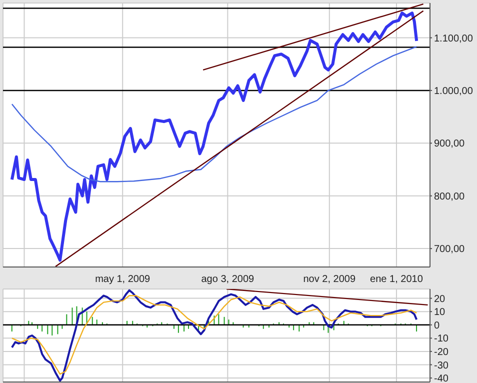  I want to click on y-tick-label: 1.100,00, so click(454, 38).